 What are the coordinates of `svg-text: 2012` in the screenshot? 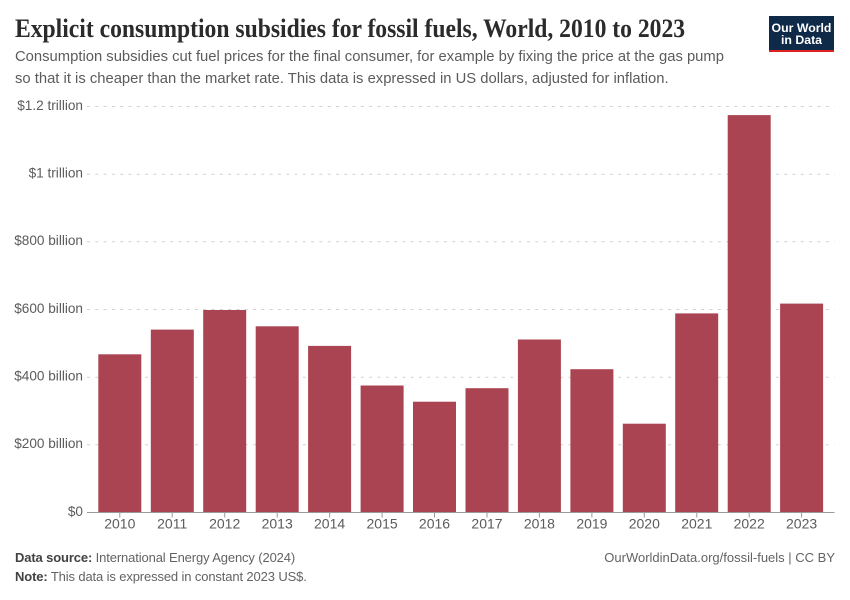 It's located at (224, 524).